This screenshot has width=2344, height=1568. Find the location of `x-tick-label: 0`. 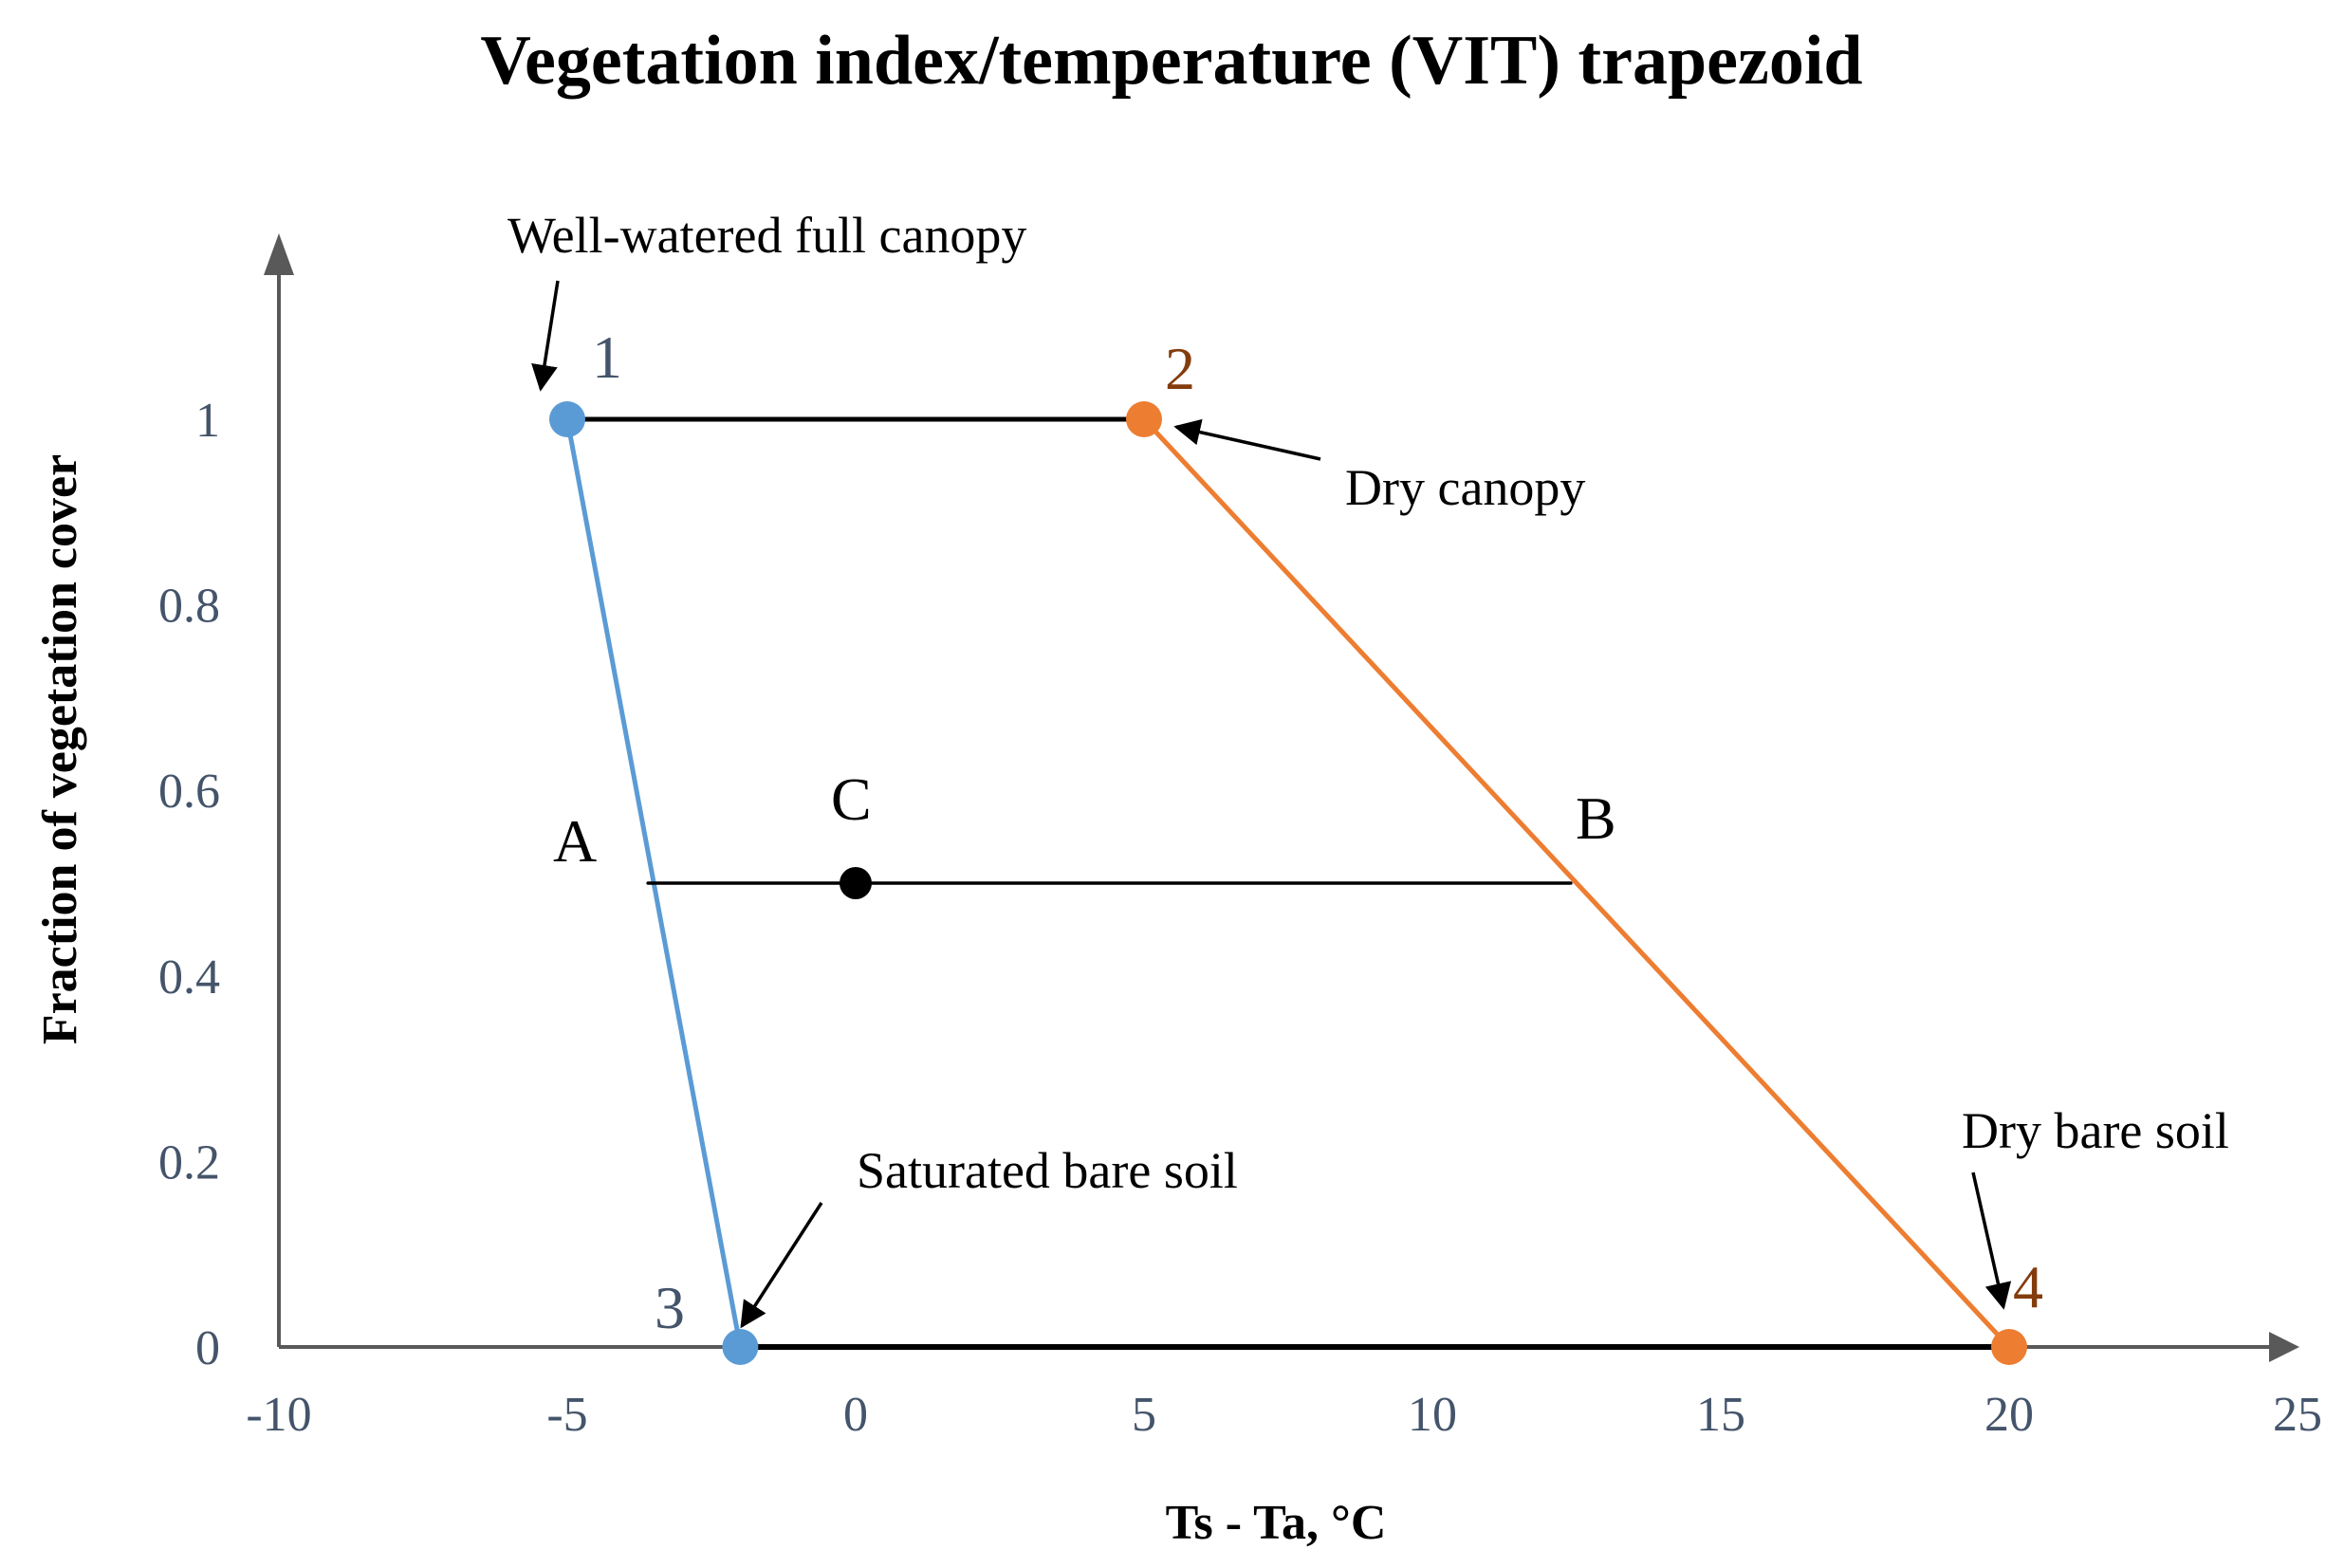

x-tick-label: 0 is located at coordinates (855, 1415).